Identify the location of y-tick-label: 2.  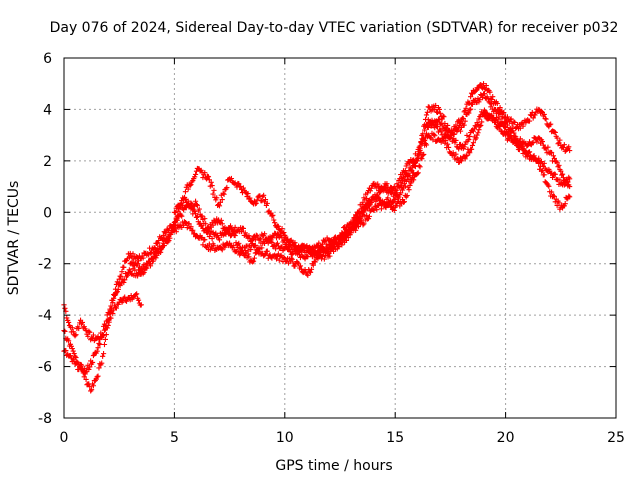
(47, 162).